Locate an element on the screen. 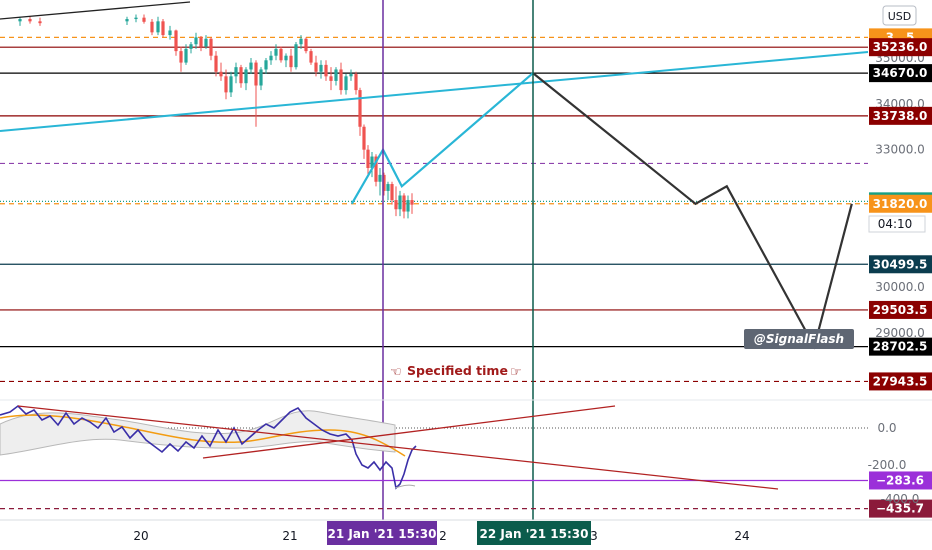 The image size is (932, 550). time-axis: 20 21 2 3 24 21 Jan '21 15:30 22 Jan '21 15:30 is located at coordinates (466, 534).